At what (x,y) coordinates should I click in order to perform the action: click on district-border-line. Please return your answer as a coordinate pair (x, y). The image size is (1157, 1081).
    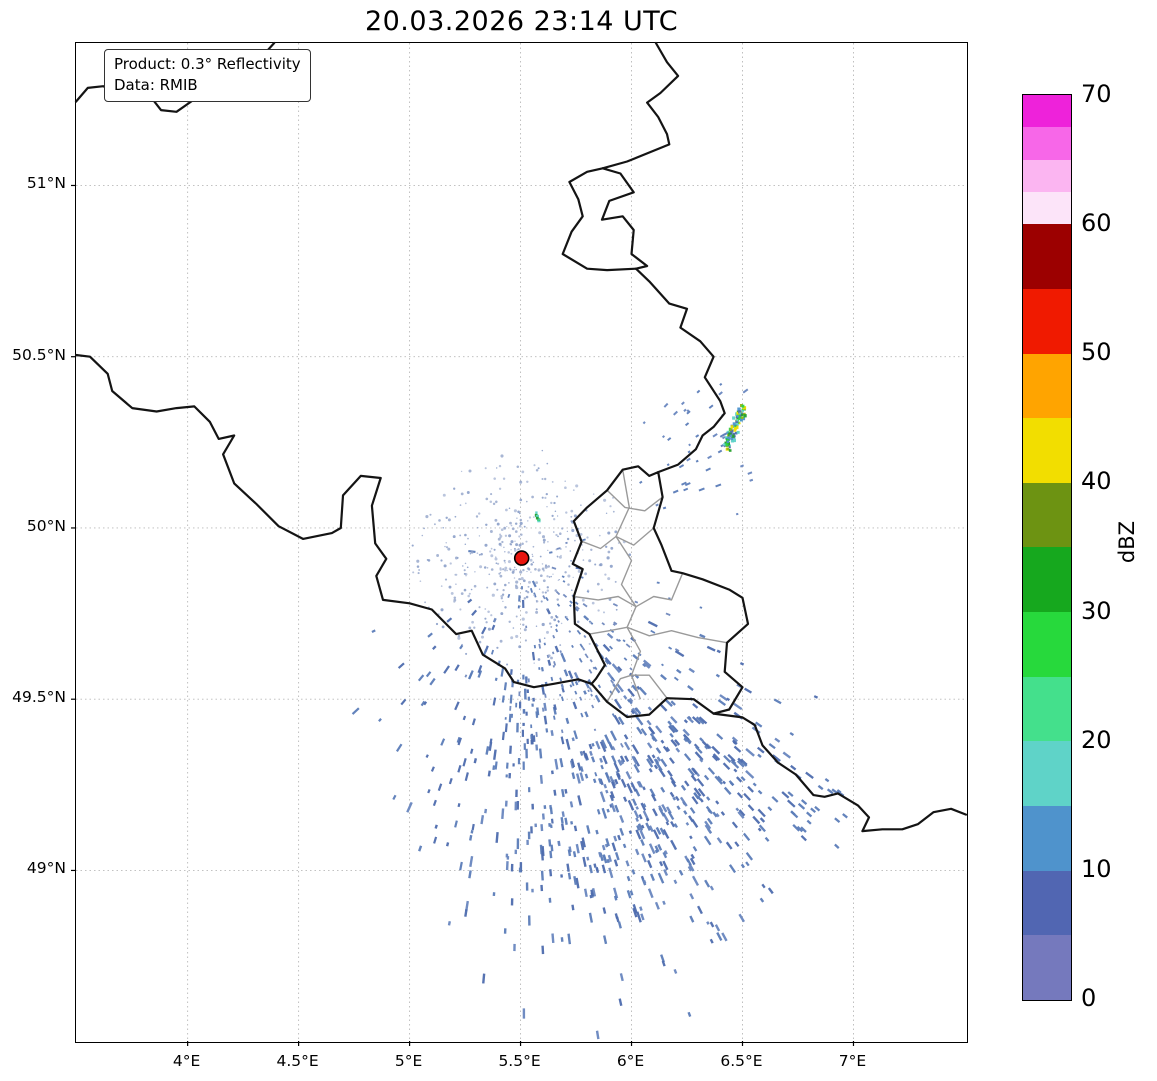
    Looking at the image, I should click on (637, 688).